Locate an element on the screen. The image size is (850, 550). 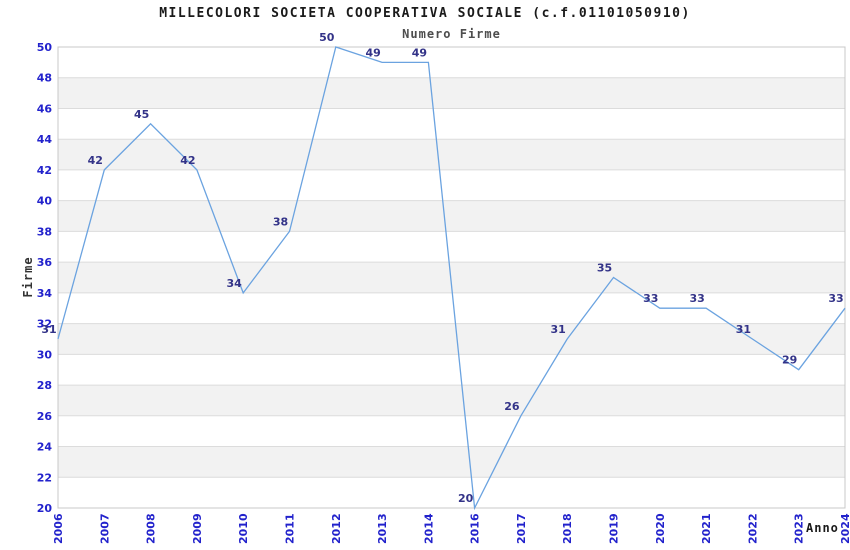
x-tick-label: 2012 is located at coordinates (336, 528).